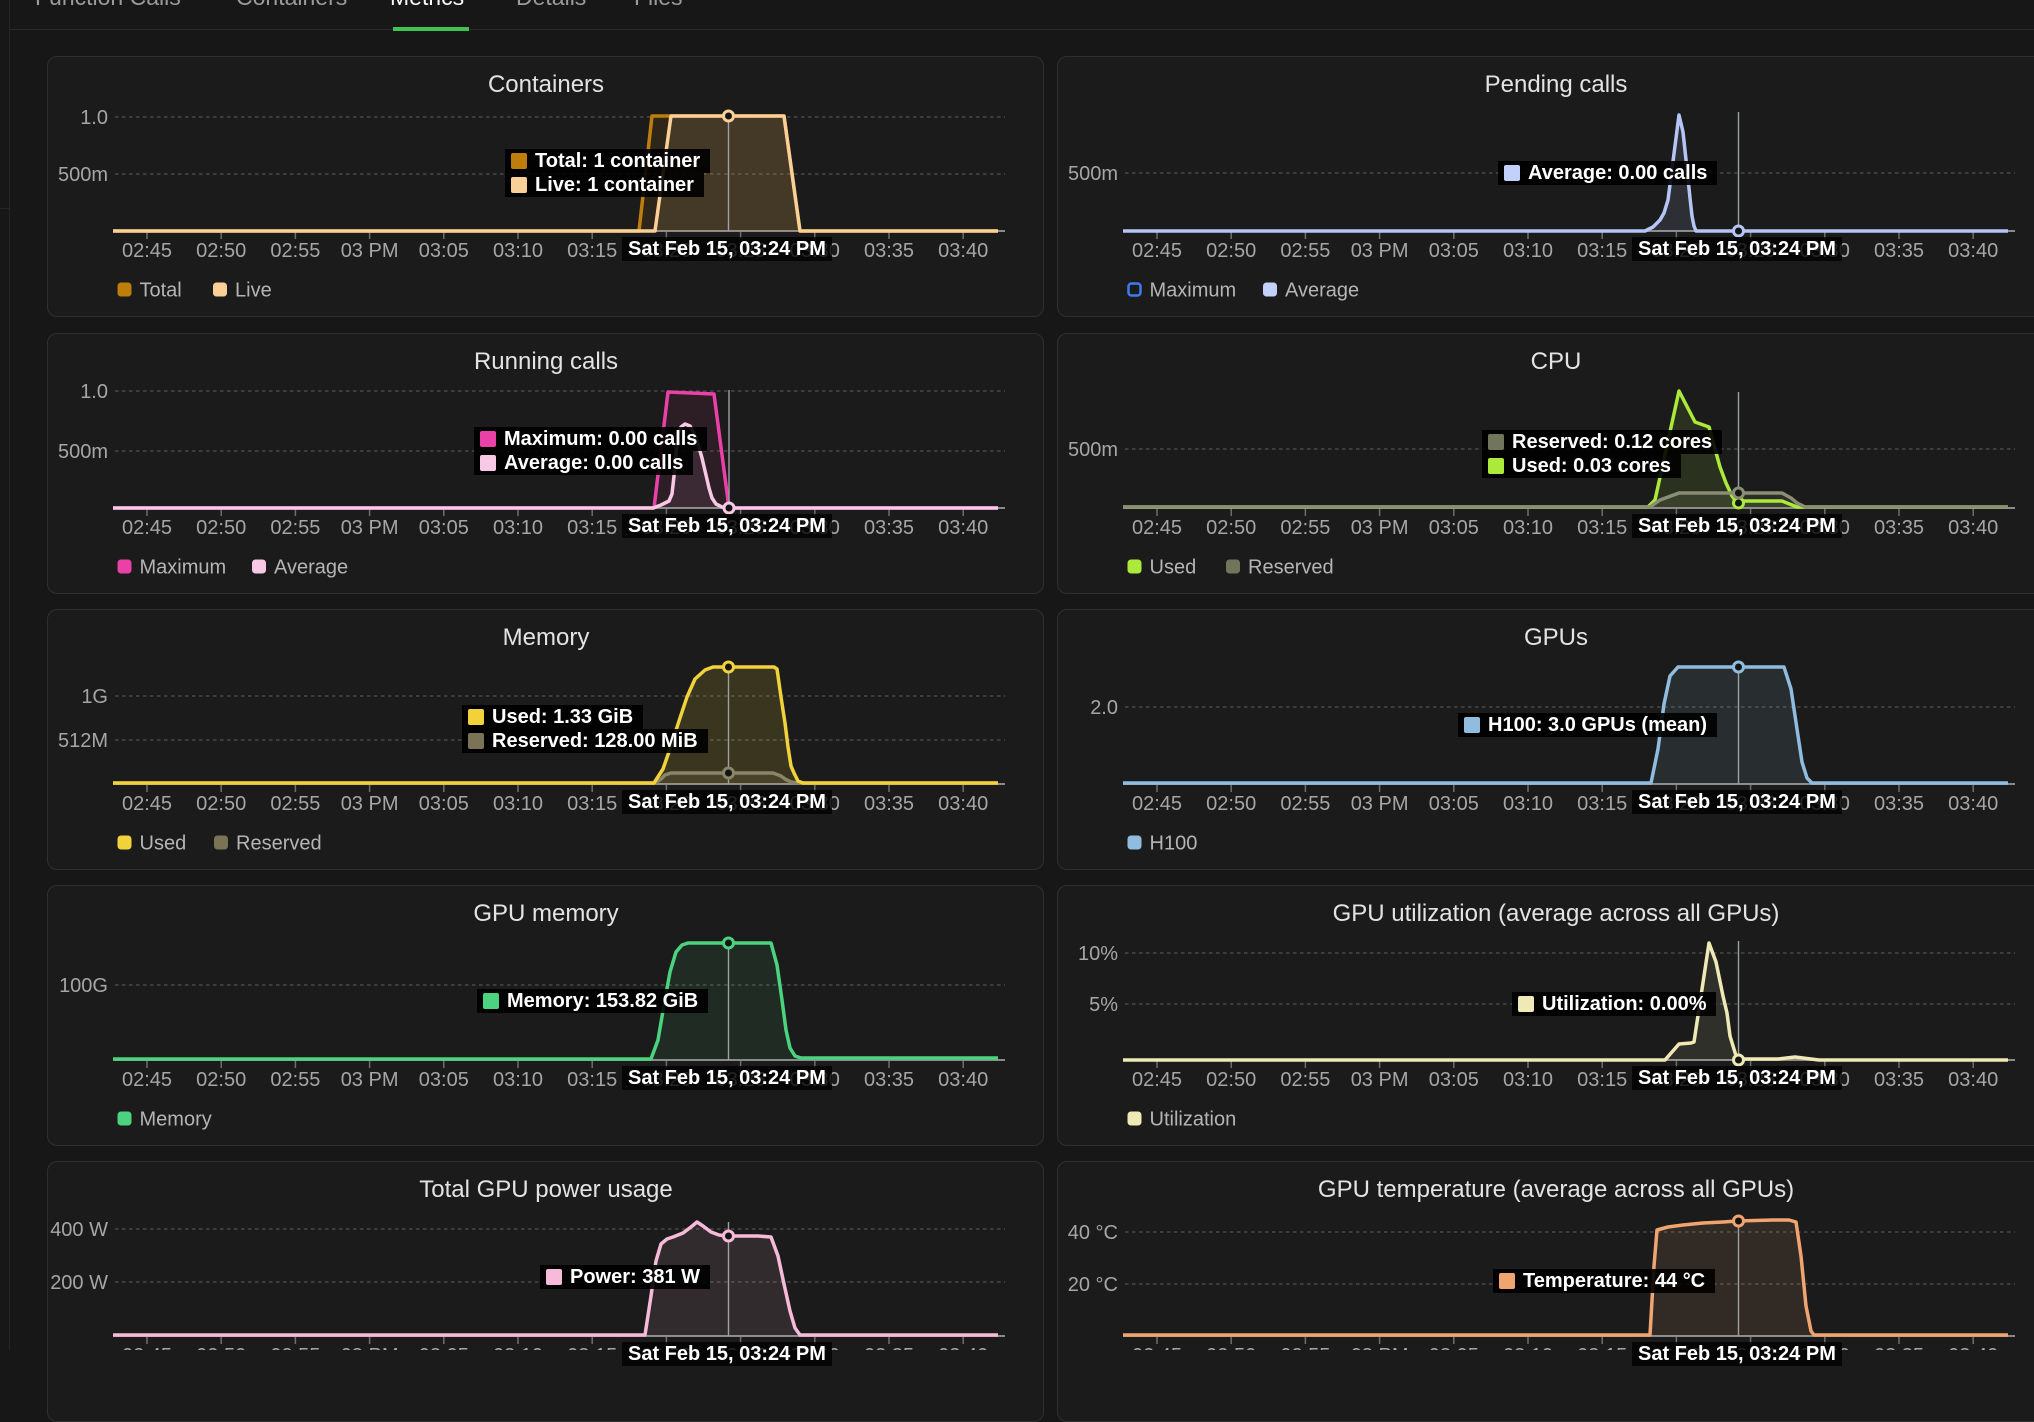 This screenshot has width=2034, height=1422. I want to click on svg-text: 1G, so click(94, 697).